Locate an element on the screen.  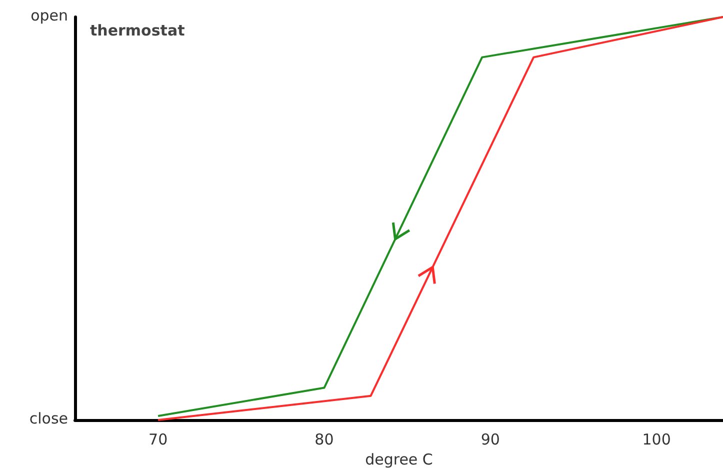
x-tick-label: 90 is located at coordinates (490, 439).